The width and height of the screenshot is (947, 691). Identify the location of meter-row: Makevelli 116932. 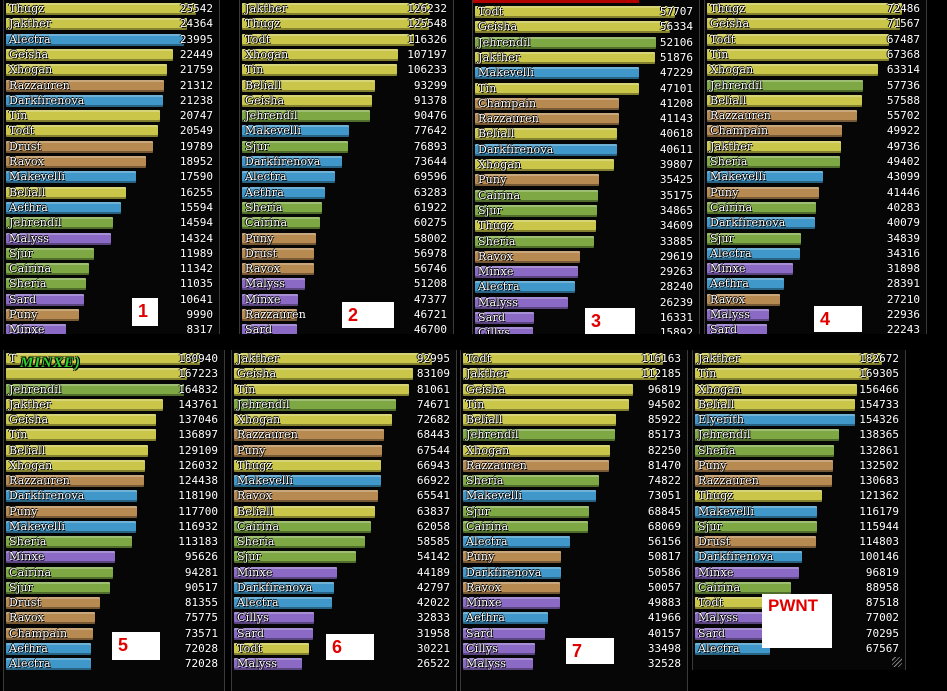
(114, 527).